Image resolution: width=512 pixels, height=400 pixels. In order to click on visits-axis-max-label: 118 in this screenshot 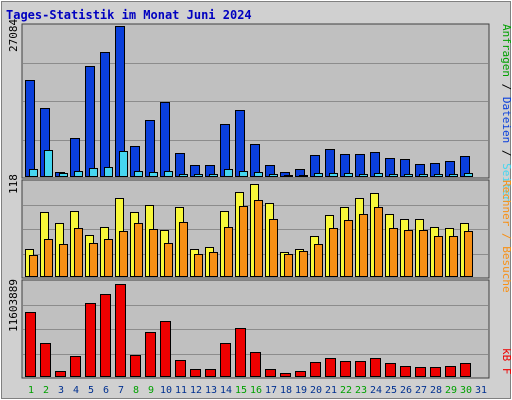, I will do `click(13, 184)`.